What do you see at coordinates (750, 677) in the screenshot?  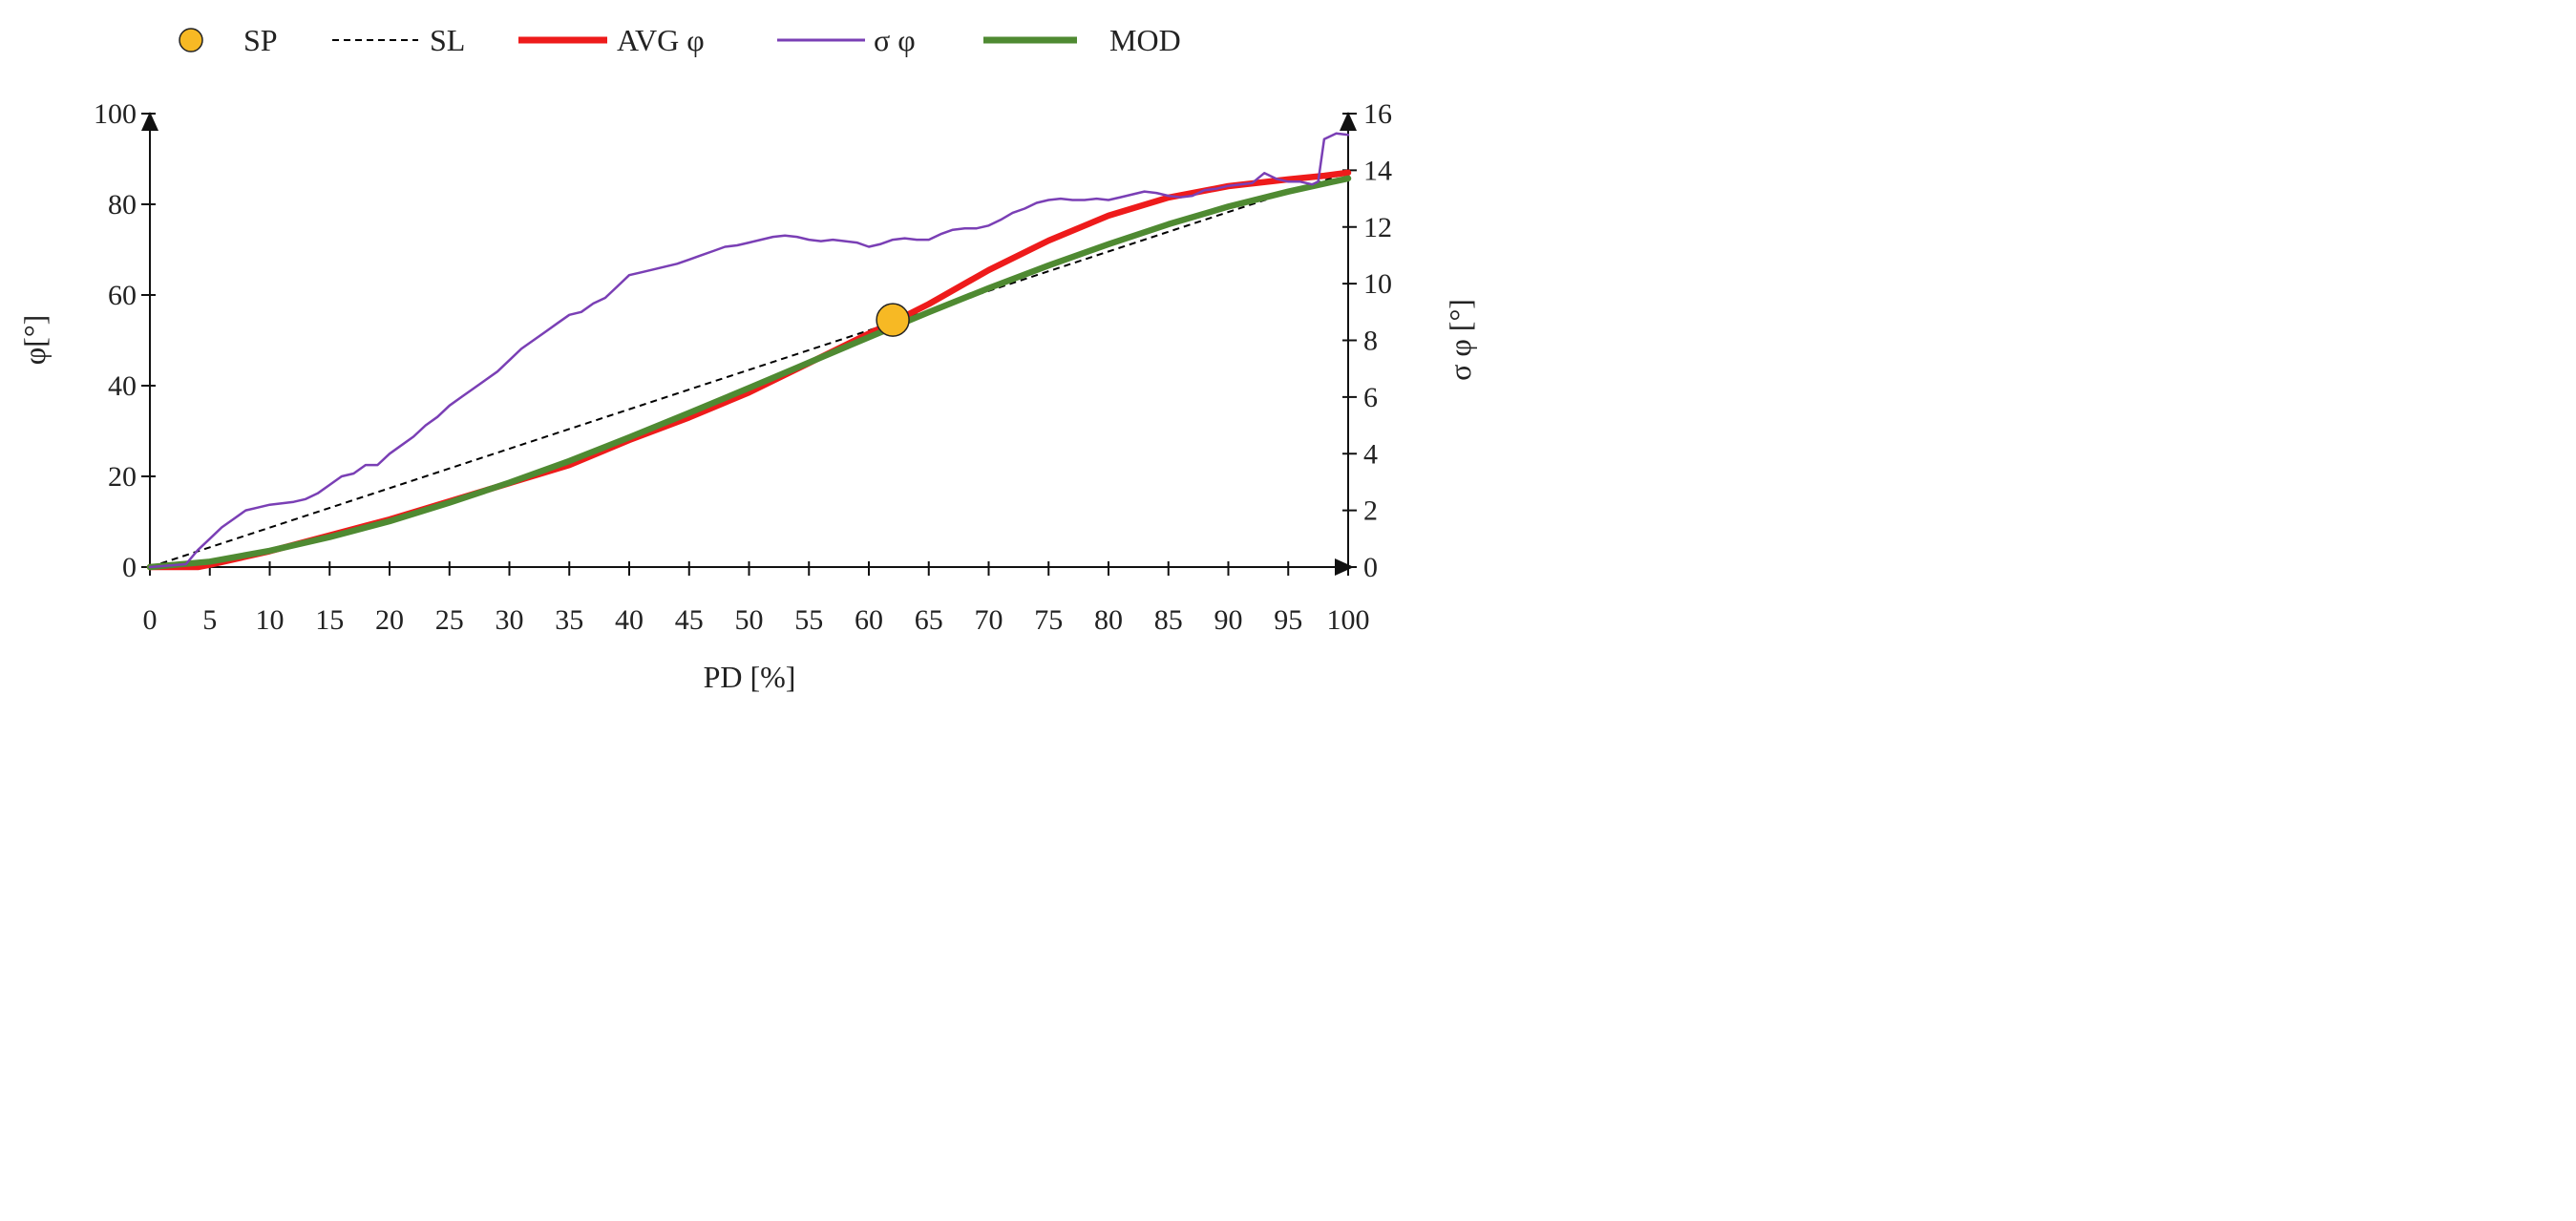 I see `x-axis-title: PD [%]` at bounding box center [750, 677].